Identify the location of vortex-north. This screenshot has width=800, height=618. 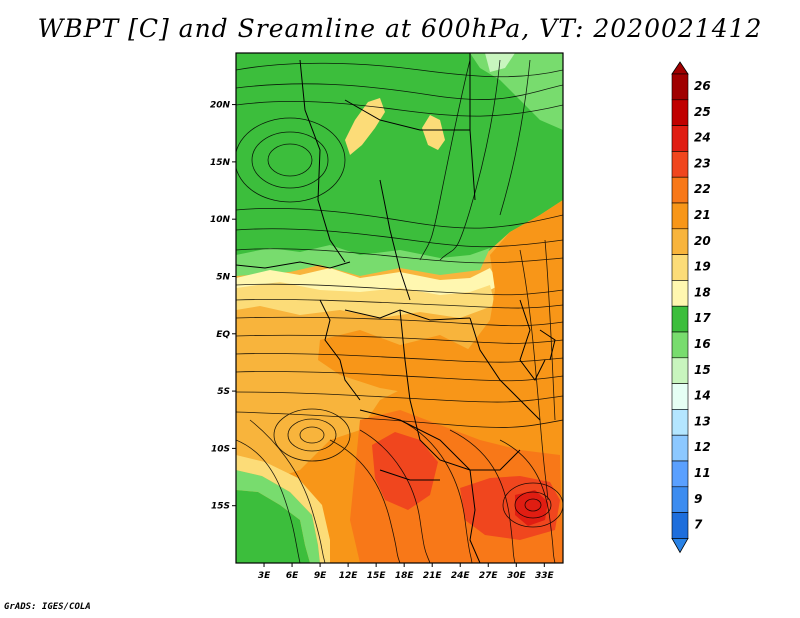
(290, 160).